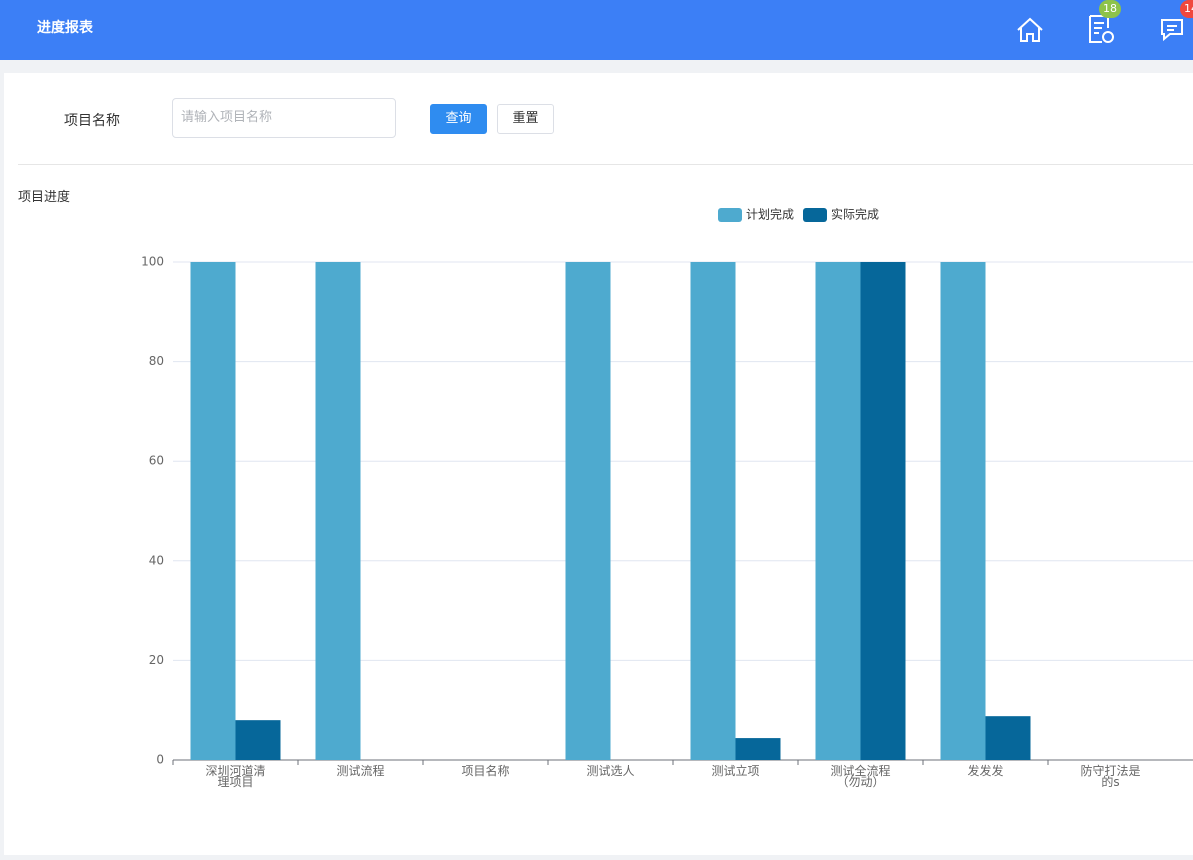 This screenshot has width=1193, height=860. Describe the element at coordinates (485, 771) in the screenshot. I see `x-tick-label: 项目名称` at that location.